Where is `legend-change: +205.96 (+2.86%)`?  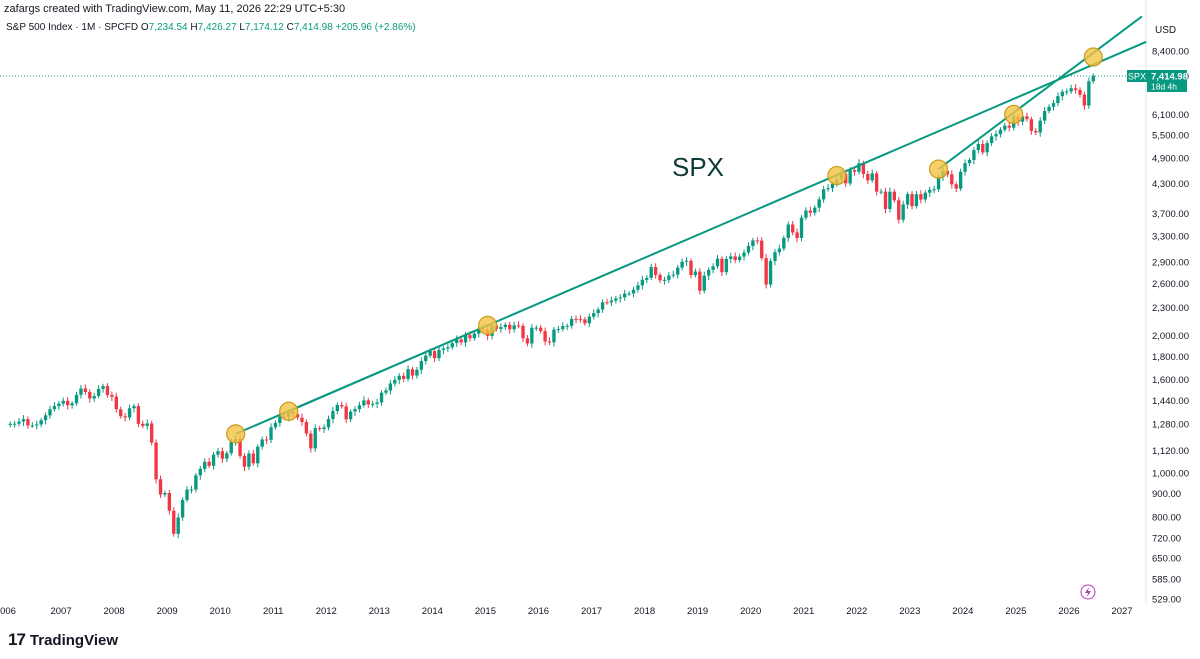
legend-change: +205.96 (+2.86%) is located at coordinates (375, 27).